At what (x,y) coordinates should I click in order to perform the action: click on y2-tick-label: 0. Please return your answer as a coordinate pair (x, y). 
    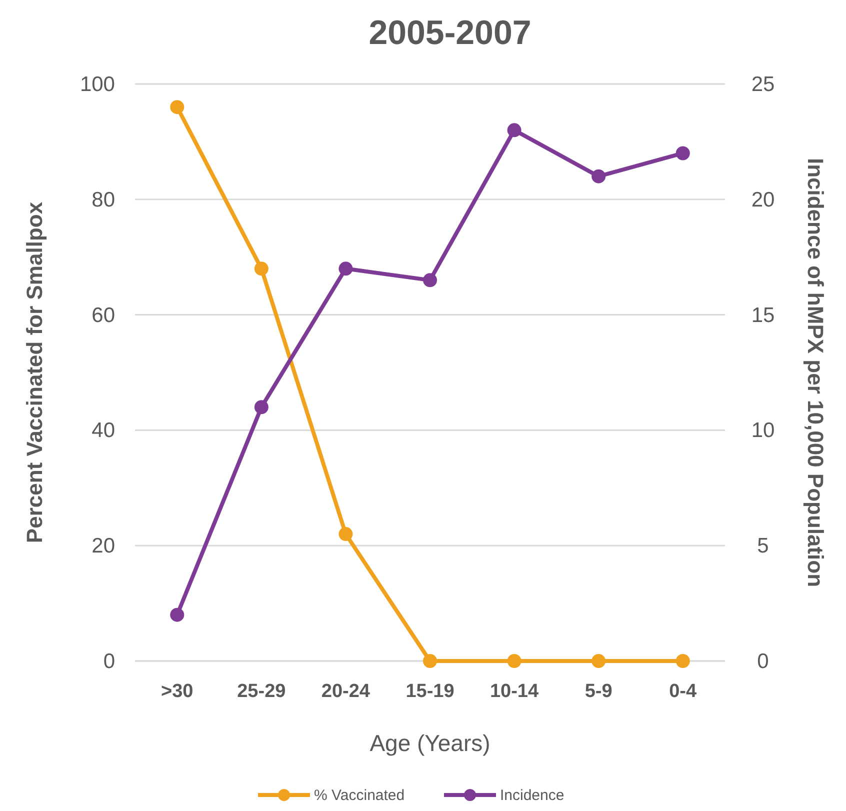
    Looking at the image, I should click on (763, 661).